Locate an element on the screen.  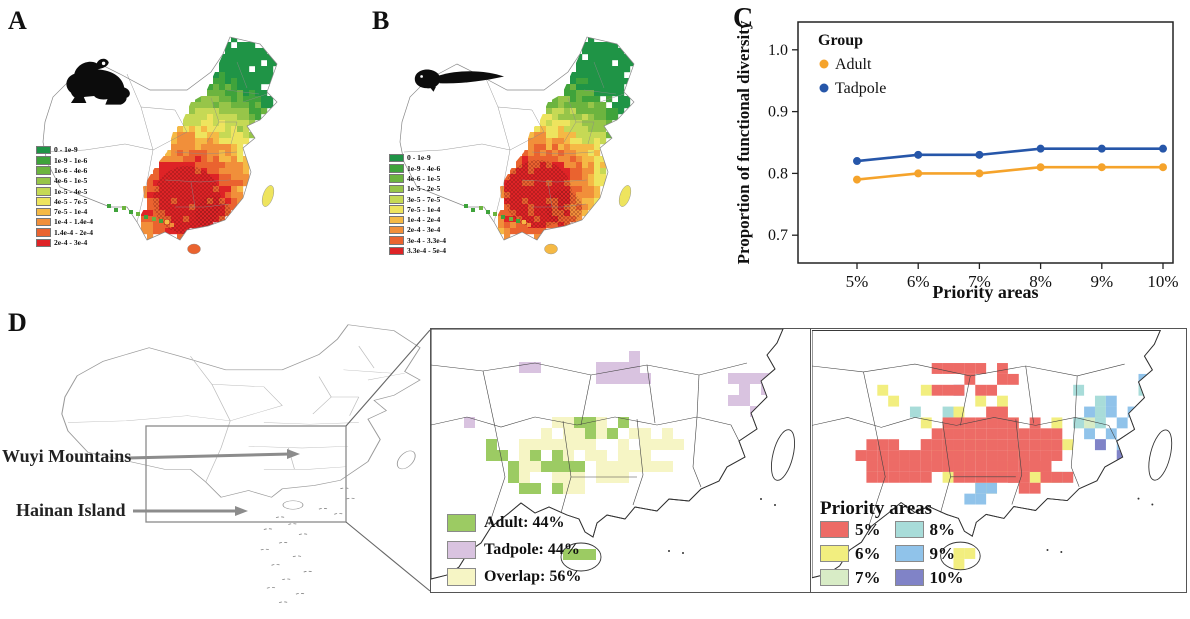
legend-item: 1e-4 - 1.4e-4 is located at coordinates (64, 222).